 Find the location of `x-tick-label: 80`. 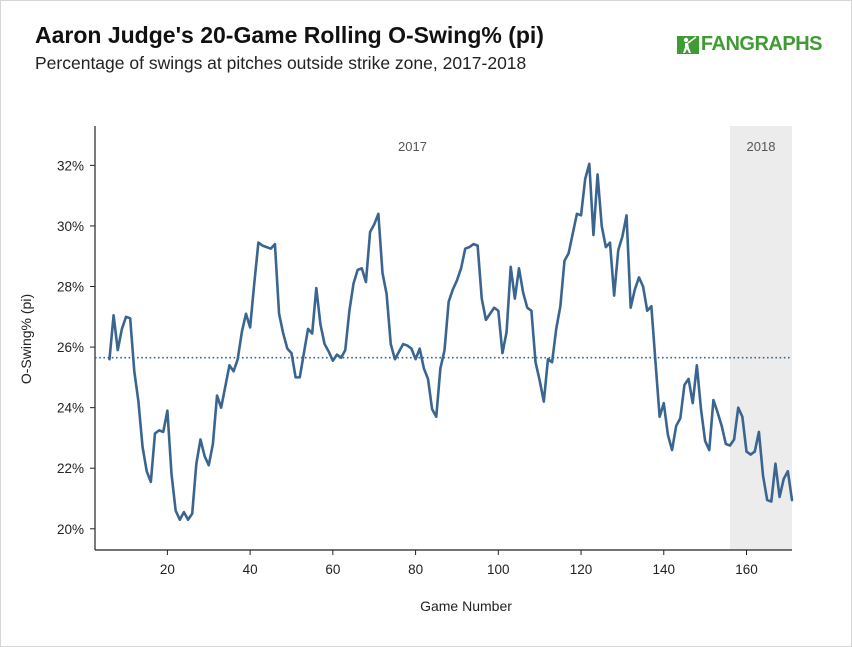

x-tick-label: 80 is located at coordinates (415, 569).